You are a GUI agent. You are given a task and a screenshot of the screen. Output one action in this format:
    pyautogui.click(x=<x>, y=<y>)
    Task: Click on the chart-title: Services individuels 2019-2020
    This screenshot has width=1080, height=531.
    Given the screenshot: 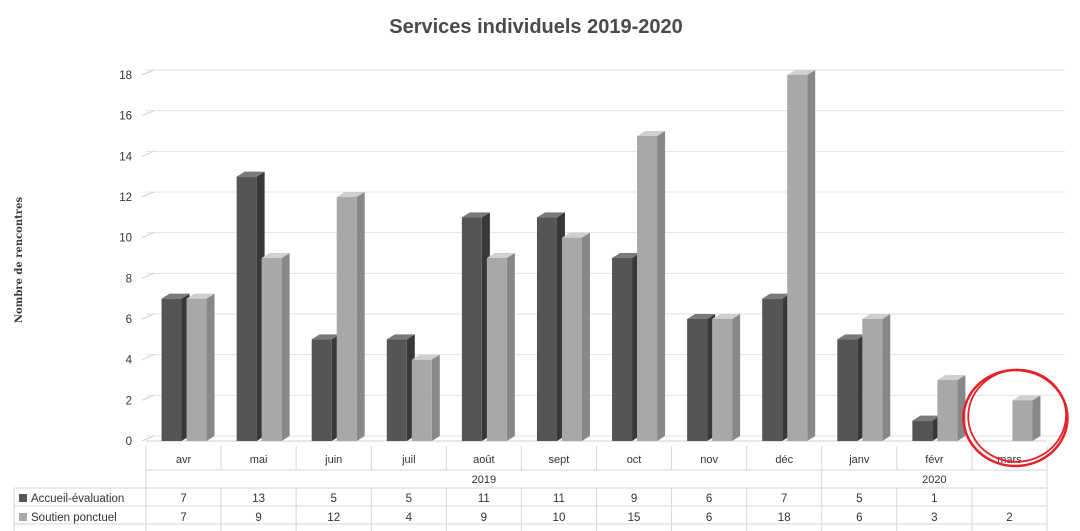 What is the action you would take?
    pyautogui.click(x=536, y=27)
    